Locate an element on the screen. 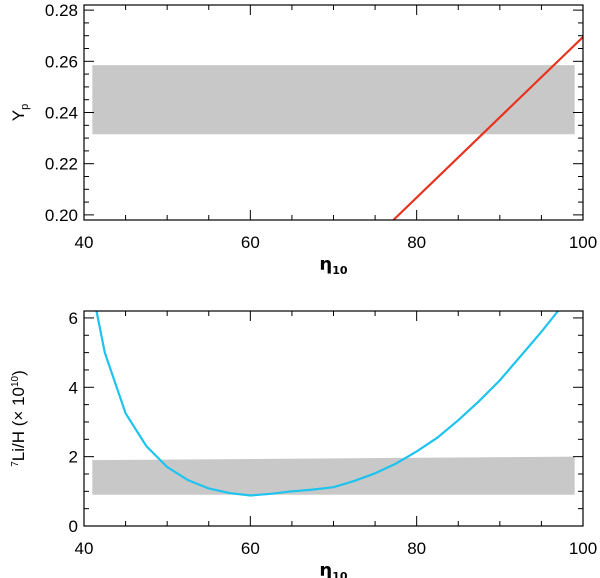  top-y-axis-label: Yp is located at coordinates (20, 112).